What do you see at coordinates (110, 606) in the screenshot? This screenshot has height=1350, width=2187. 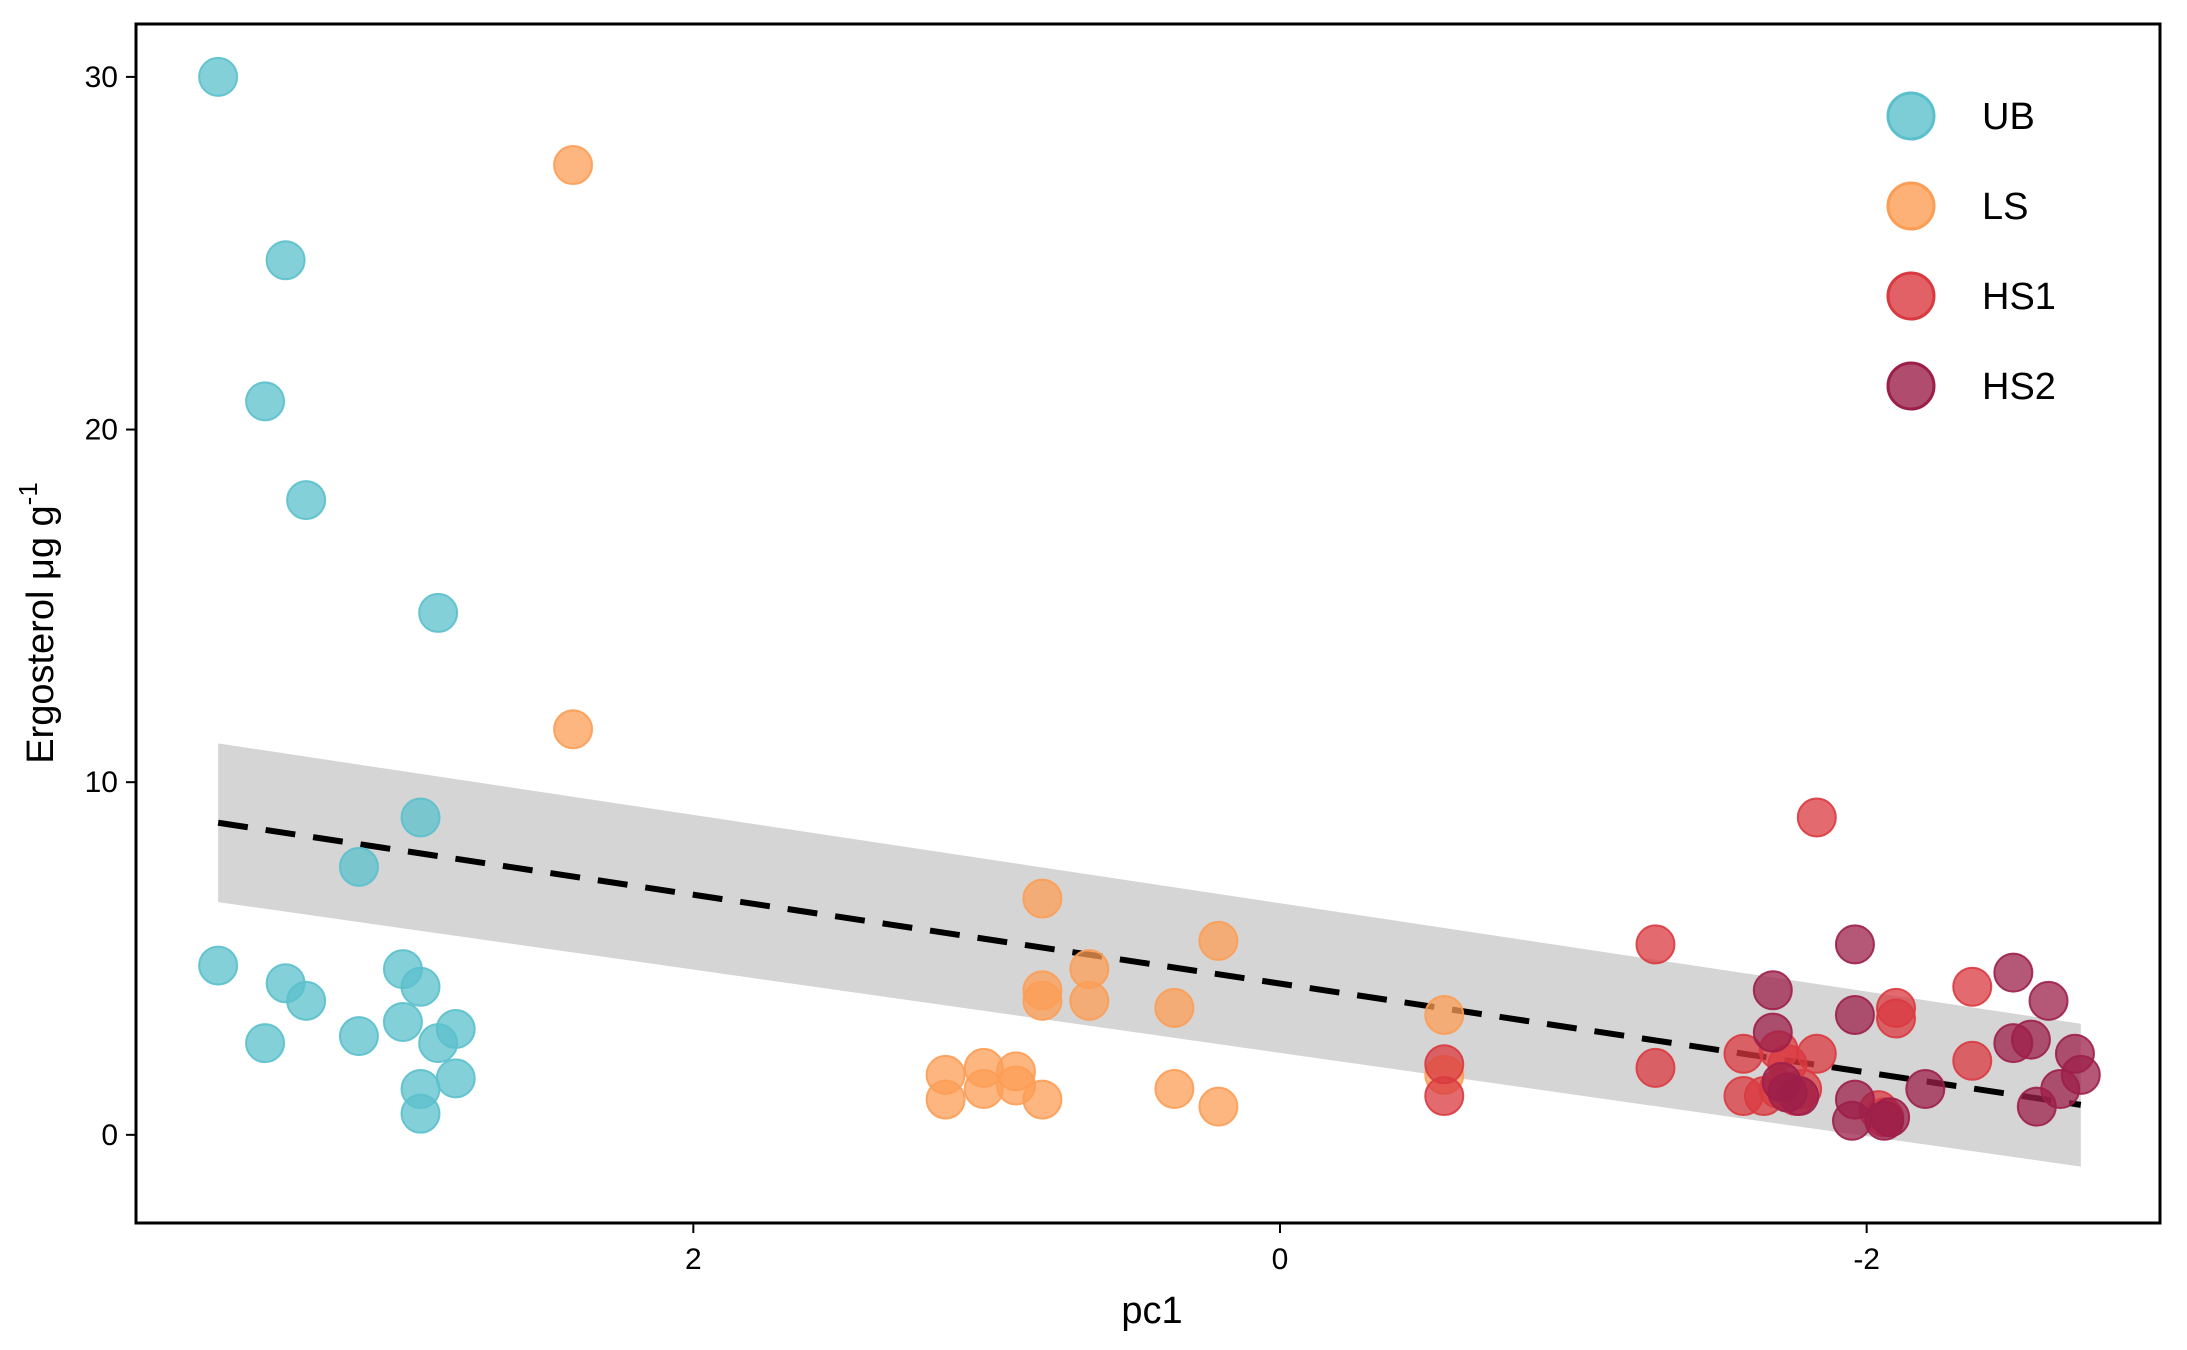 I see `y-axis: 0 10 20 30` at bounding box center [110, 606].